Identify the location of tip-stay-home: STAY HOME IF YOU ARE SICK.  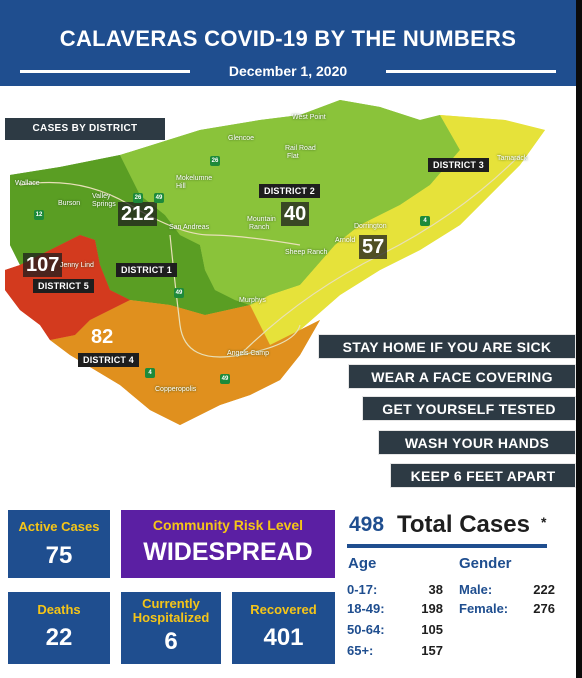
(447, 346).